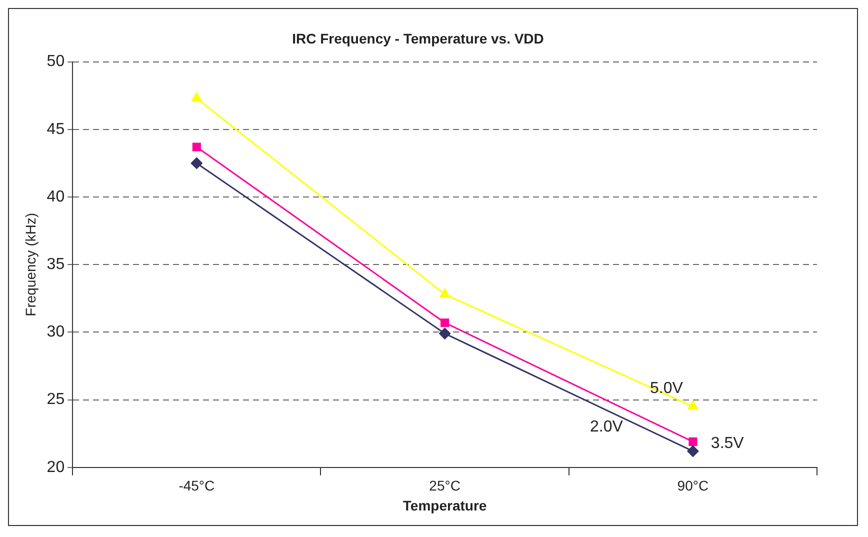 The width and height of the screenshot is (868, 537). Describe the element at coordinates (607, 427) in the screenshot. I see `series-label: 2.0V` at that location.